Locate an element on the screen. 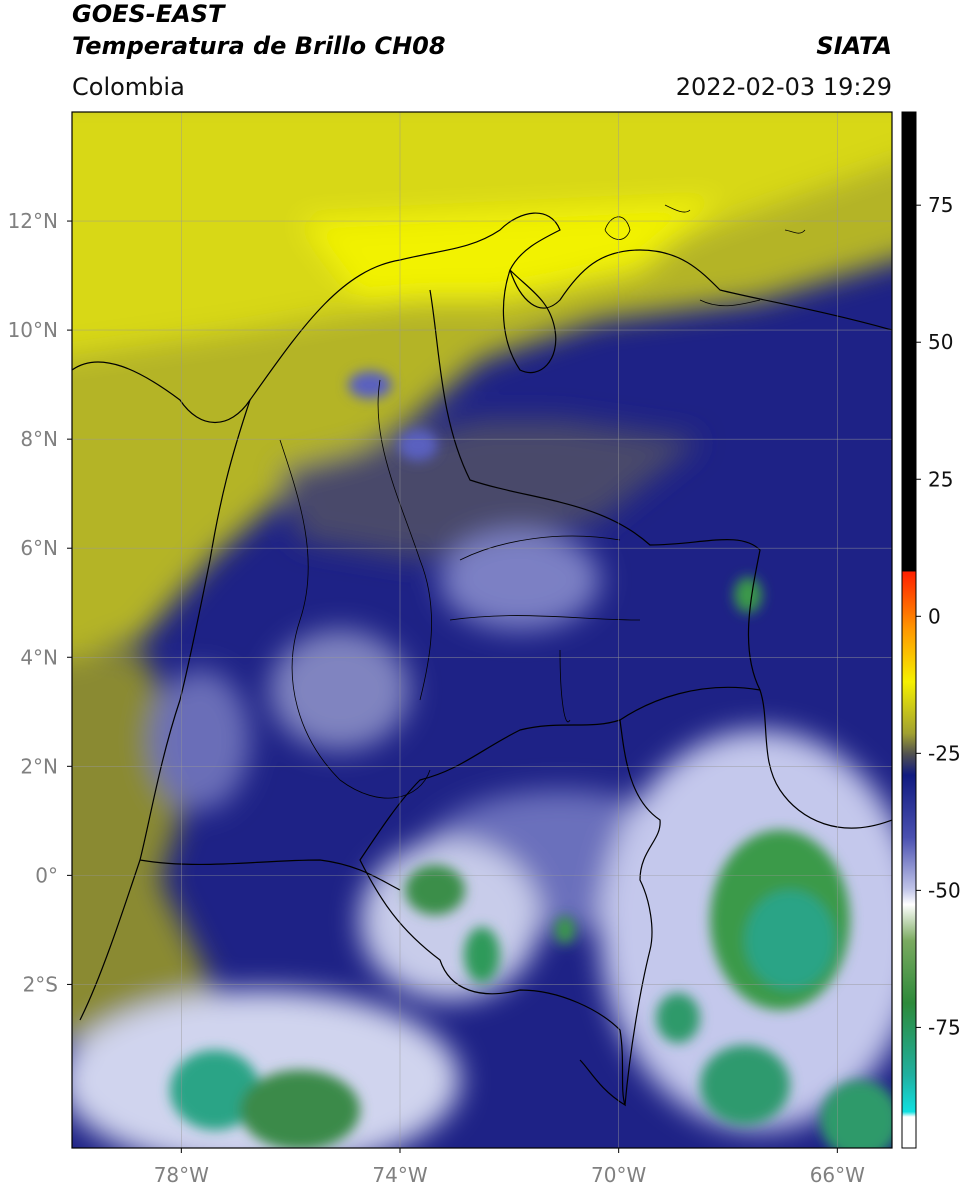 This screenshot has width=966, height=1190. colorbar-tick-label: -25 is located at coordinates (944, 753).